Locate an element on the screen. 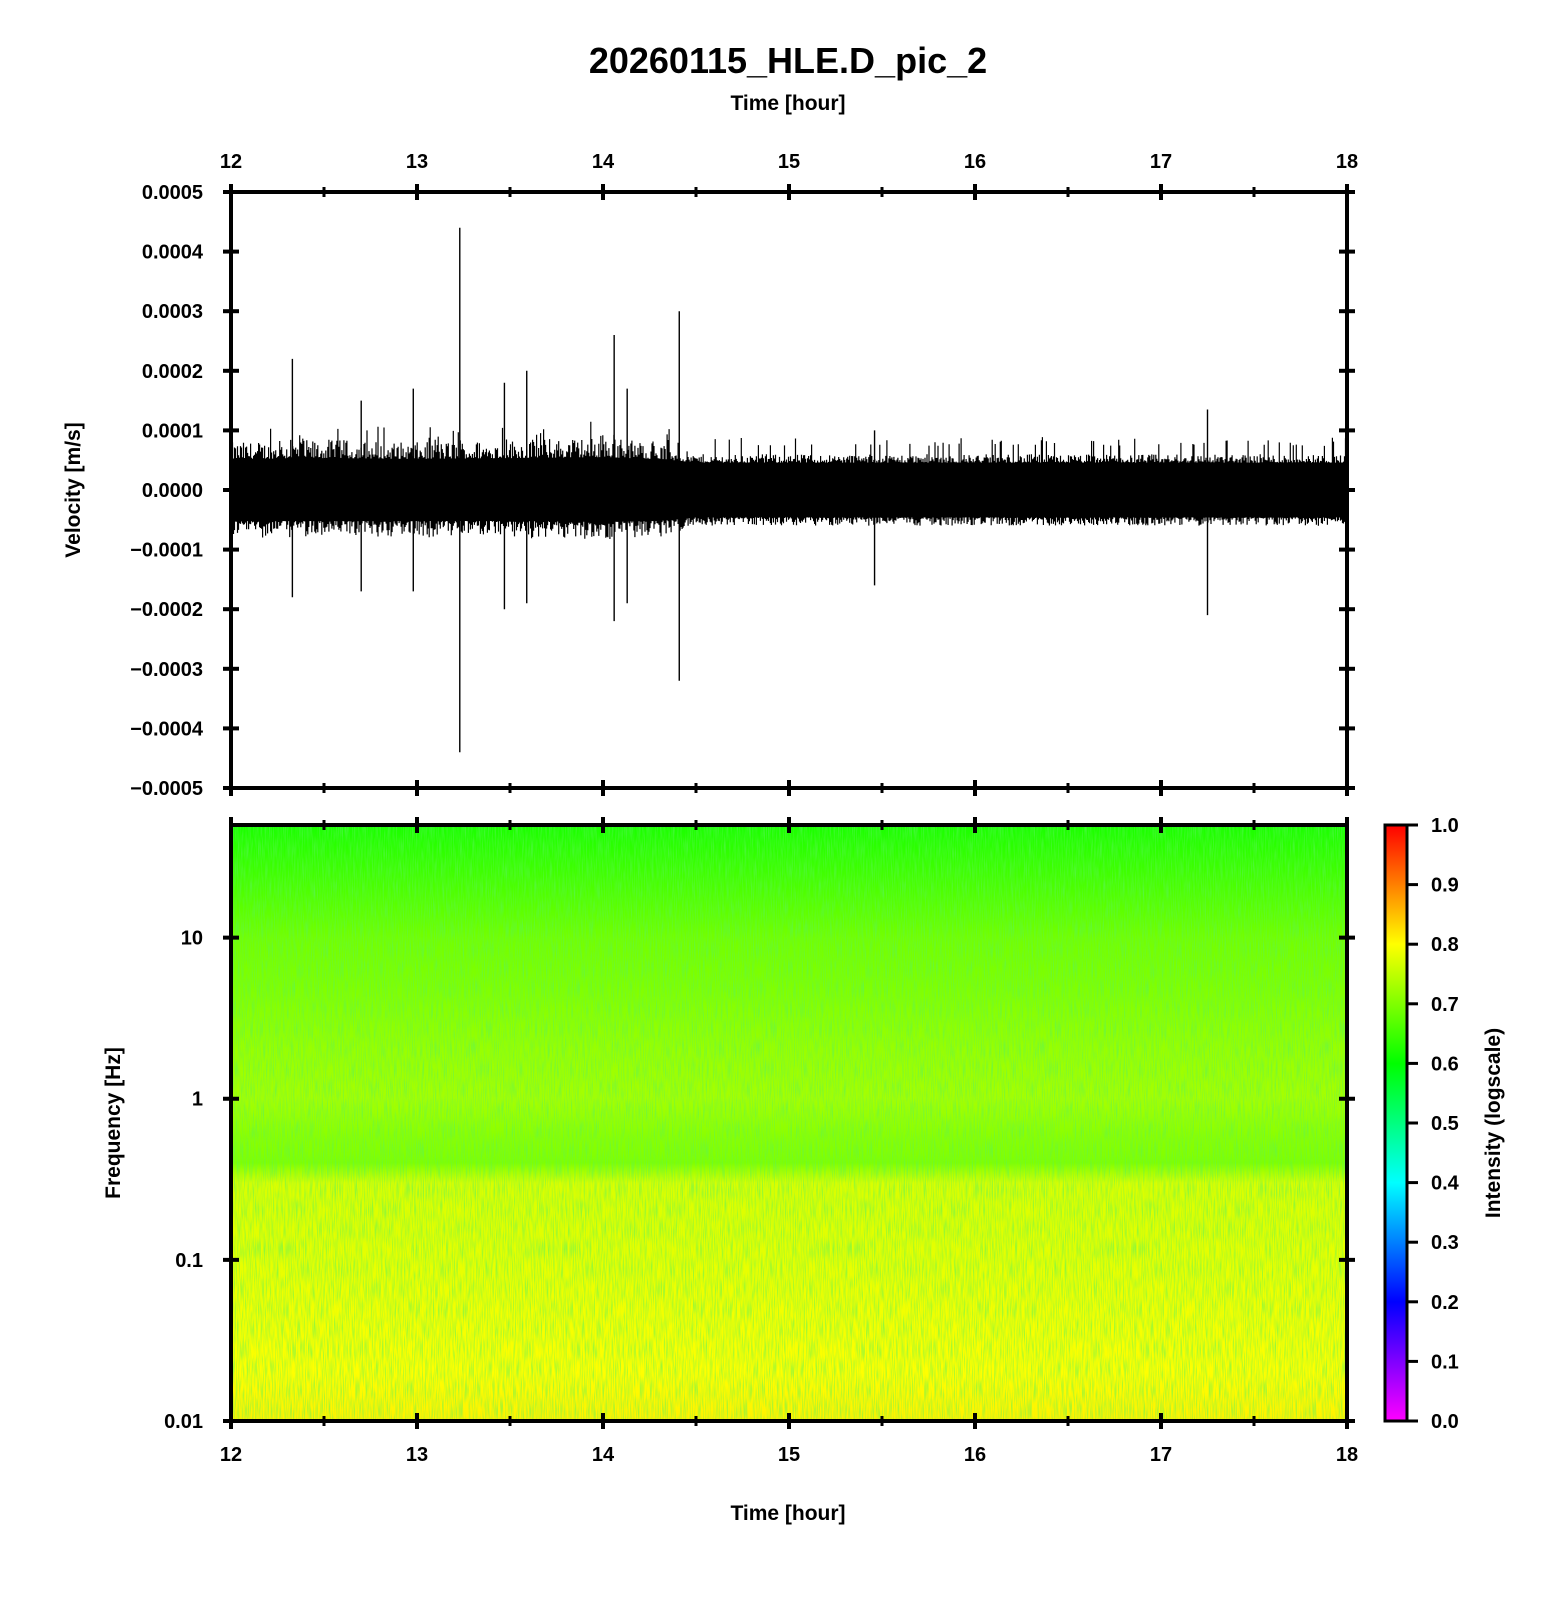  waveform-x-tick-label: 18 is located at coordinates (1347, 162).